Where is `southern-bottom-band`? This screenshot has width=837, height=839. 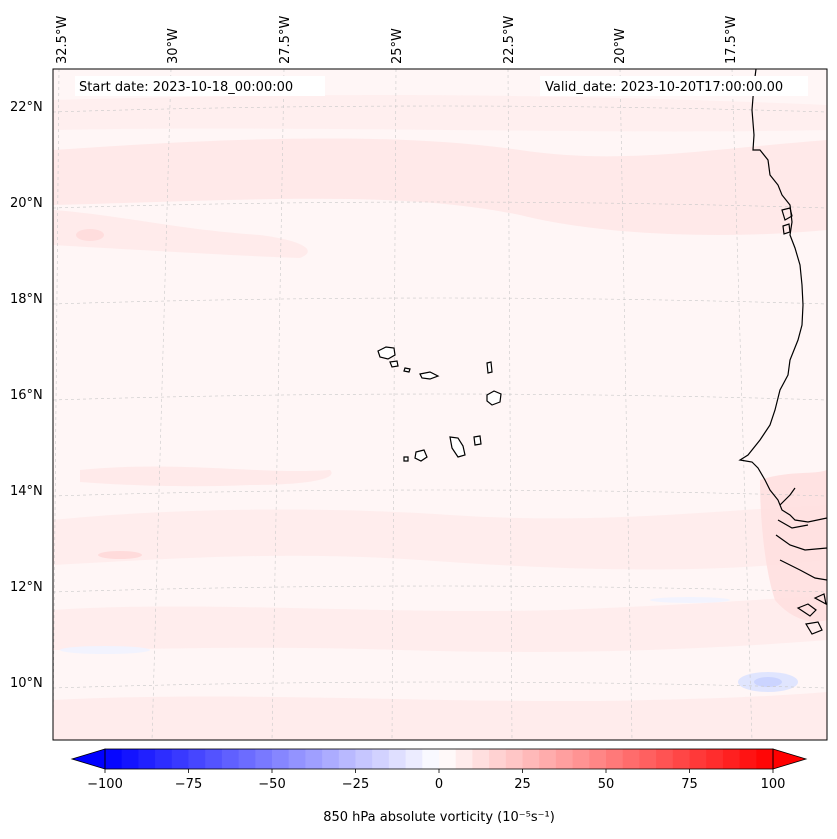
southern-bottom-band is located at coordinates (440, 716).